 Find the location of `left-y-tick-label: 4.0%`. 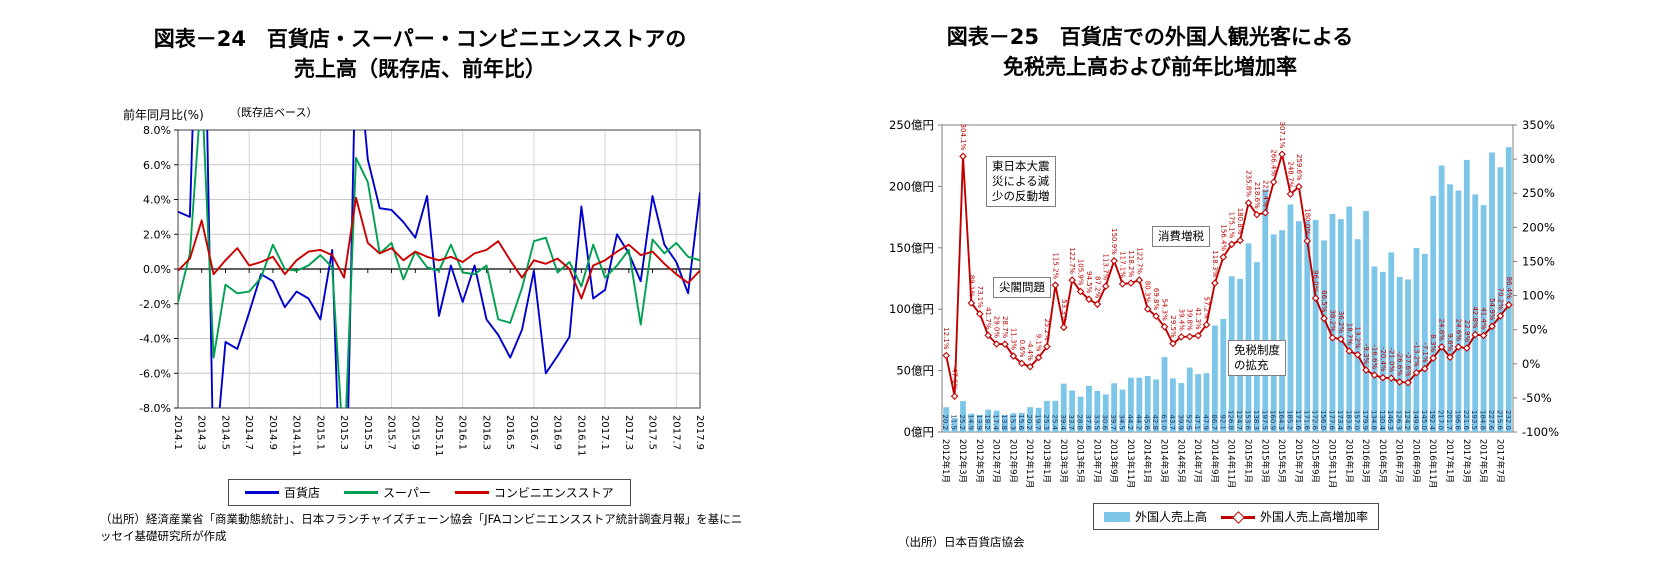

left-y-tick-label: 4.0% is located at coordinates (157, 200).